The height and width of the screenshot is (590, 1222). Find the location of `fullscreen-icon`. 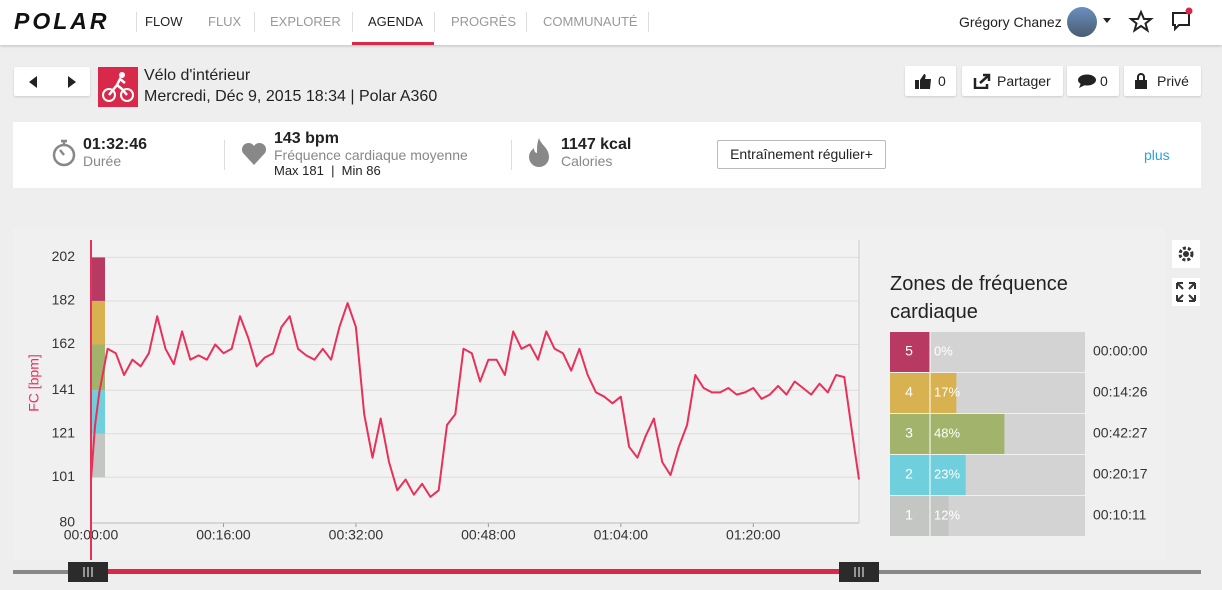

fullscreen-icon is located at coordinates (1186, 292).